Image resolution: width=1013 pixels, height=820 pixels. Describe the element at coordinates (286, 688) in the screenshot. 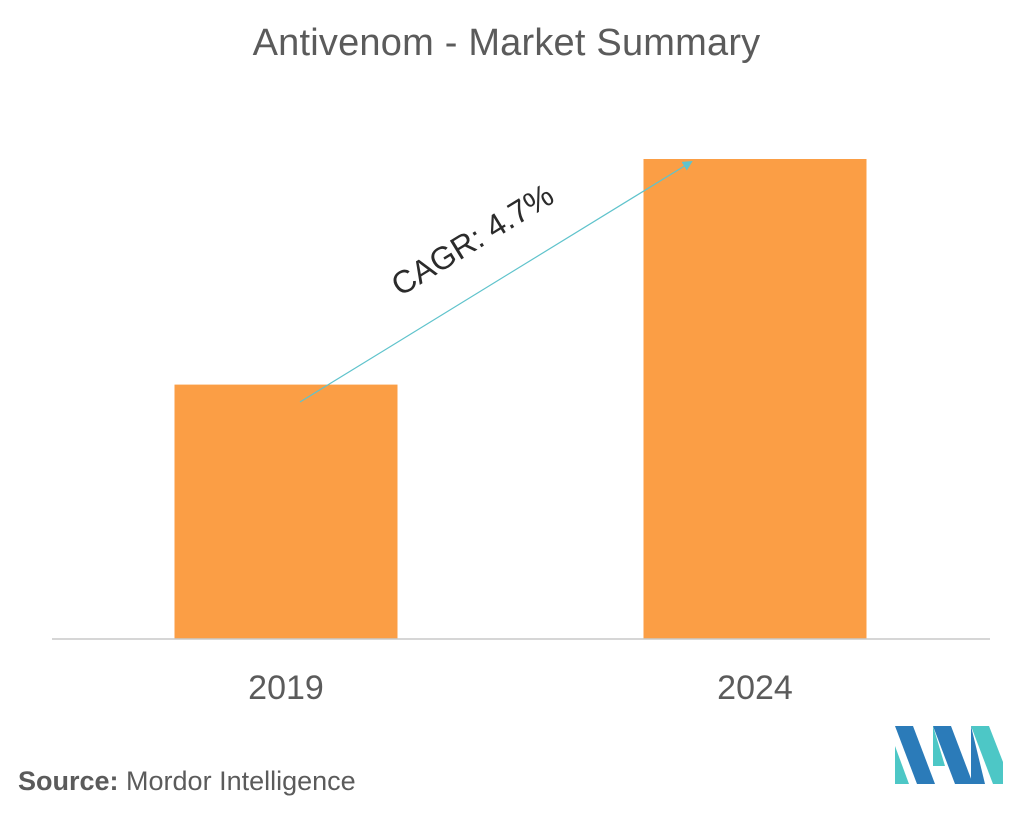

I see `x-tick-label-2019: 2019` at that location.